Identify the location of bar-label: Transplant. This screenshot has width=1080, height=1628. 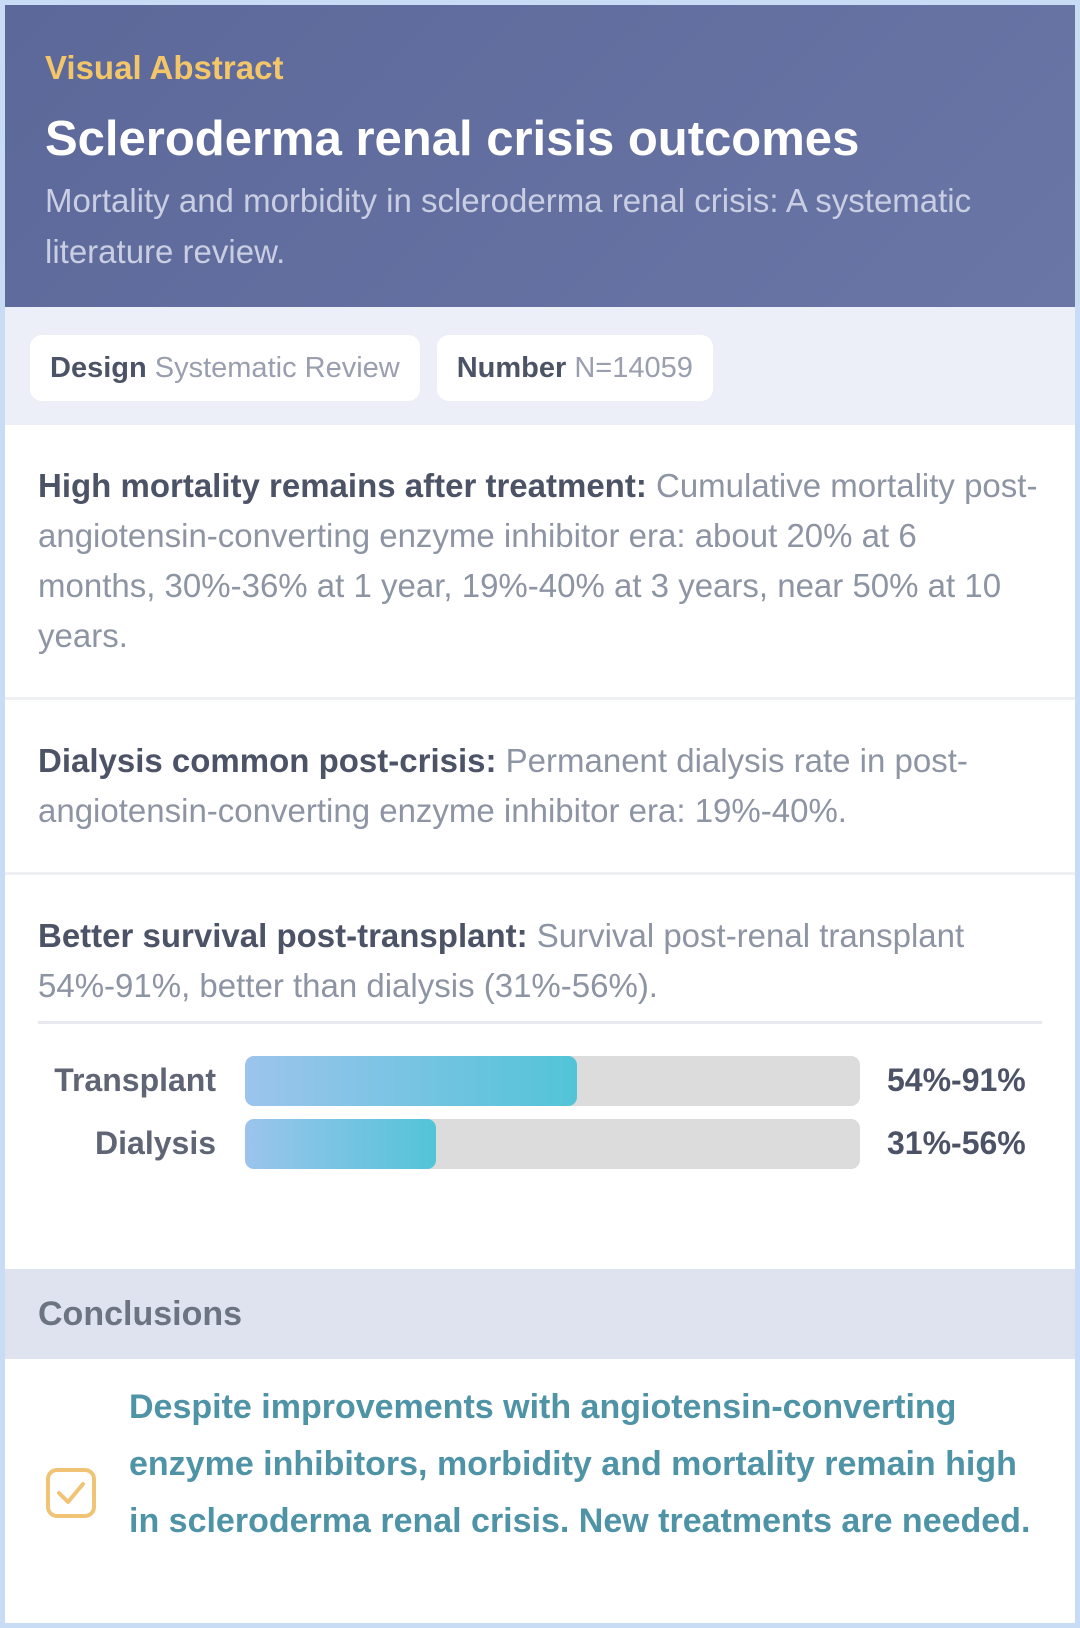
(135, 1080).